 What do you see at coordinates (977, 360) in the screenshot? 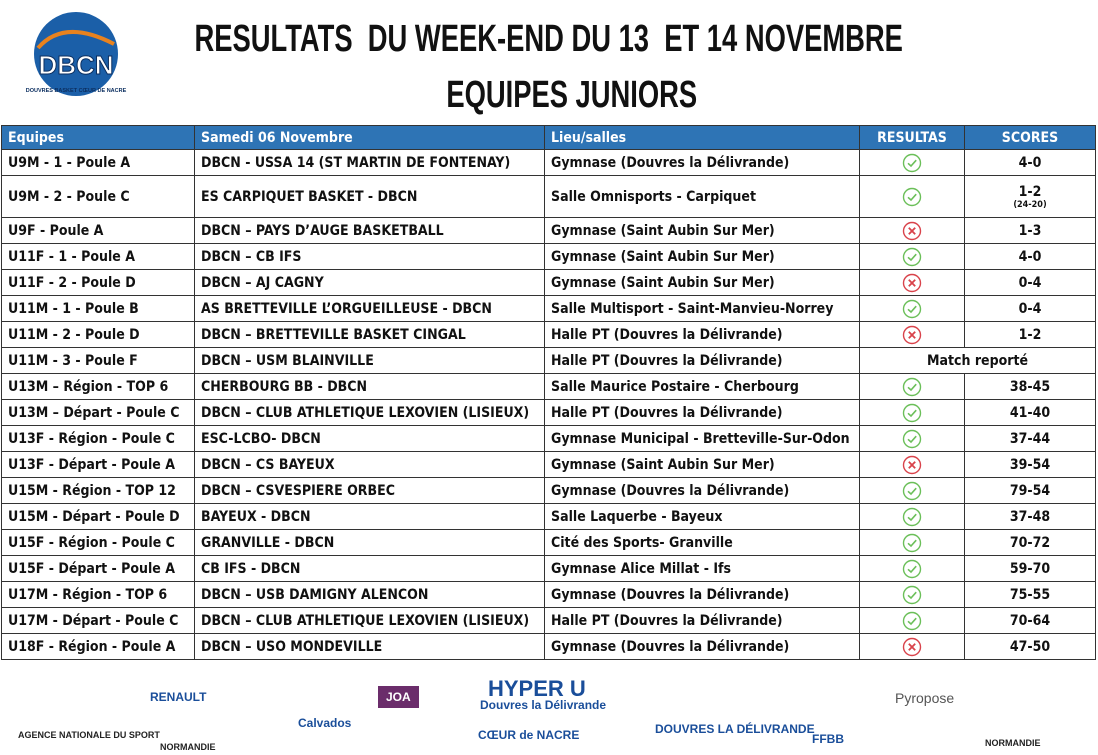
I see `note: Match reporté` at bounding box center [977, 360].